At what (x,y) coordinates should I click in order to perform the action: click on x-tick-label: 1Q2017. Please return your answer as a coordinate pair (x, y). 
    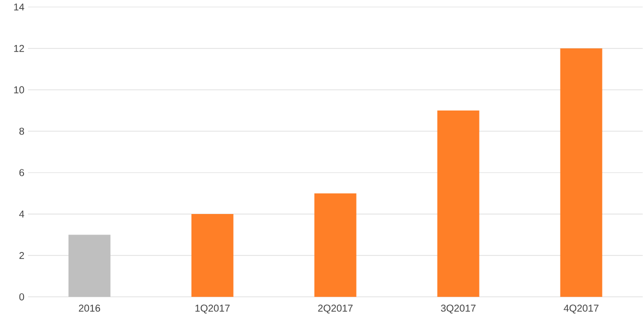
    Looking at the image, I should click on (212, 309).